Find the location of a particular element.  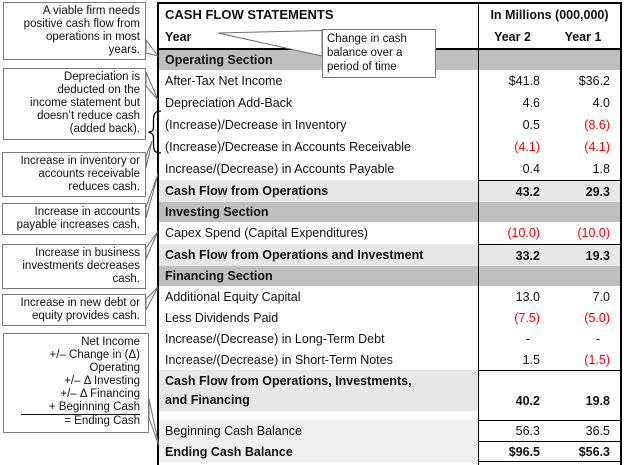

value-year2: (4.1) is located at coordinates (512, 147).